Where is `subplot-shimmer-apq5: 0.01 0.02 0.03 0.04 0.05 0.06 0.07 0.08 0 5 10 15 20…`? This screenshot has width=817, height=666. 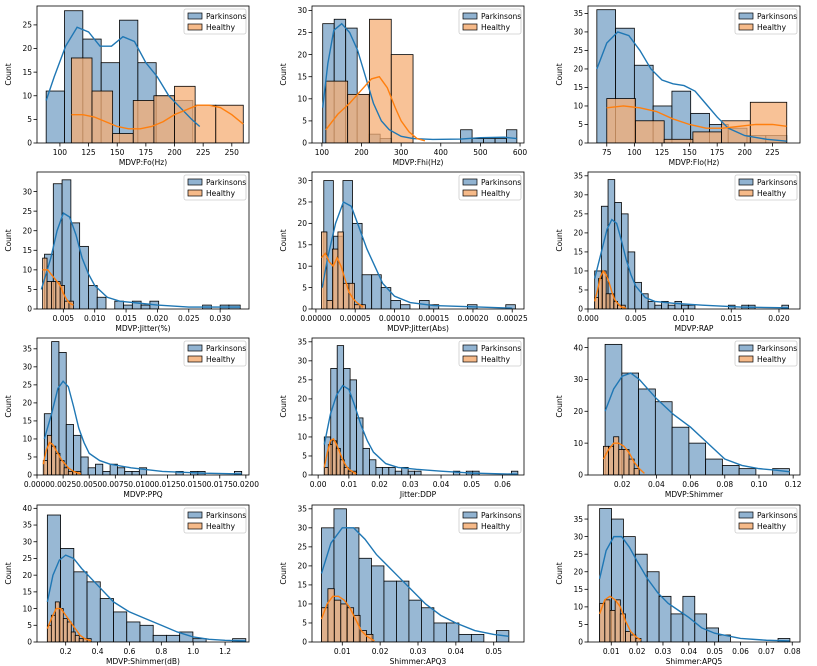 subplot-shimmer-apq5: 0.01 0.02 0.03 0.04 0.05 0.06 0.07 0.08 0 5 10 15 20… is located at coordinates (678, 585).